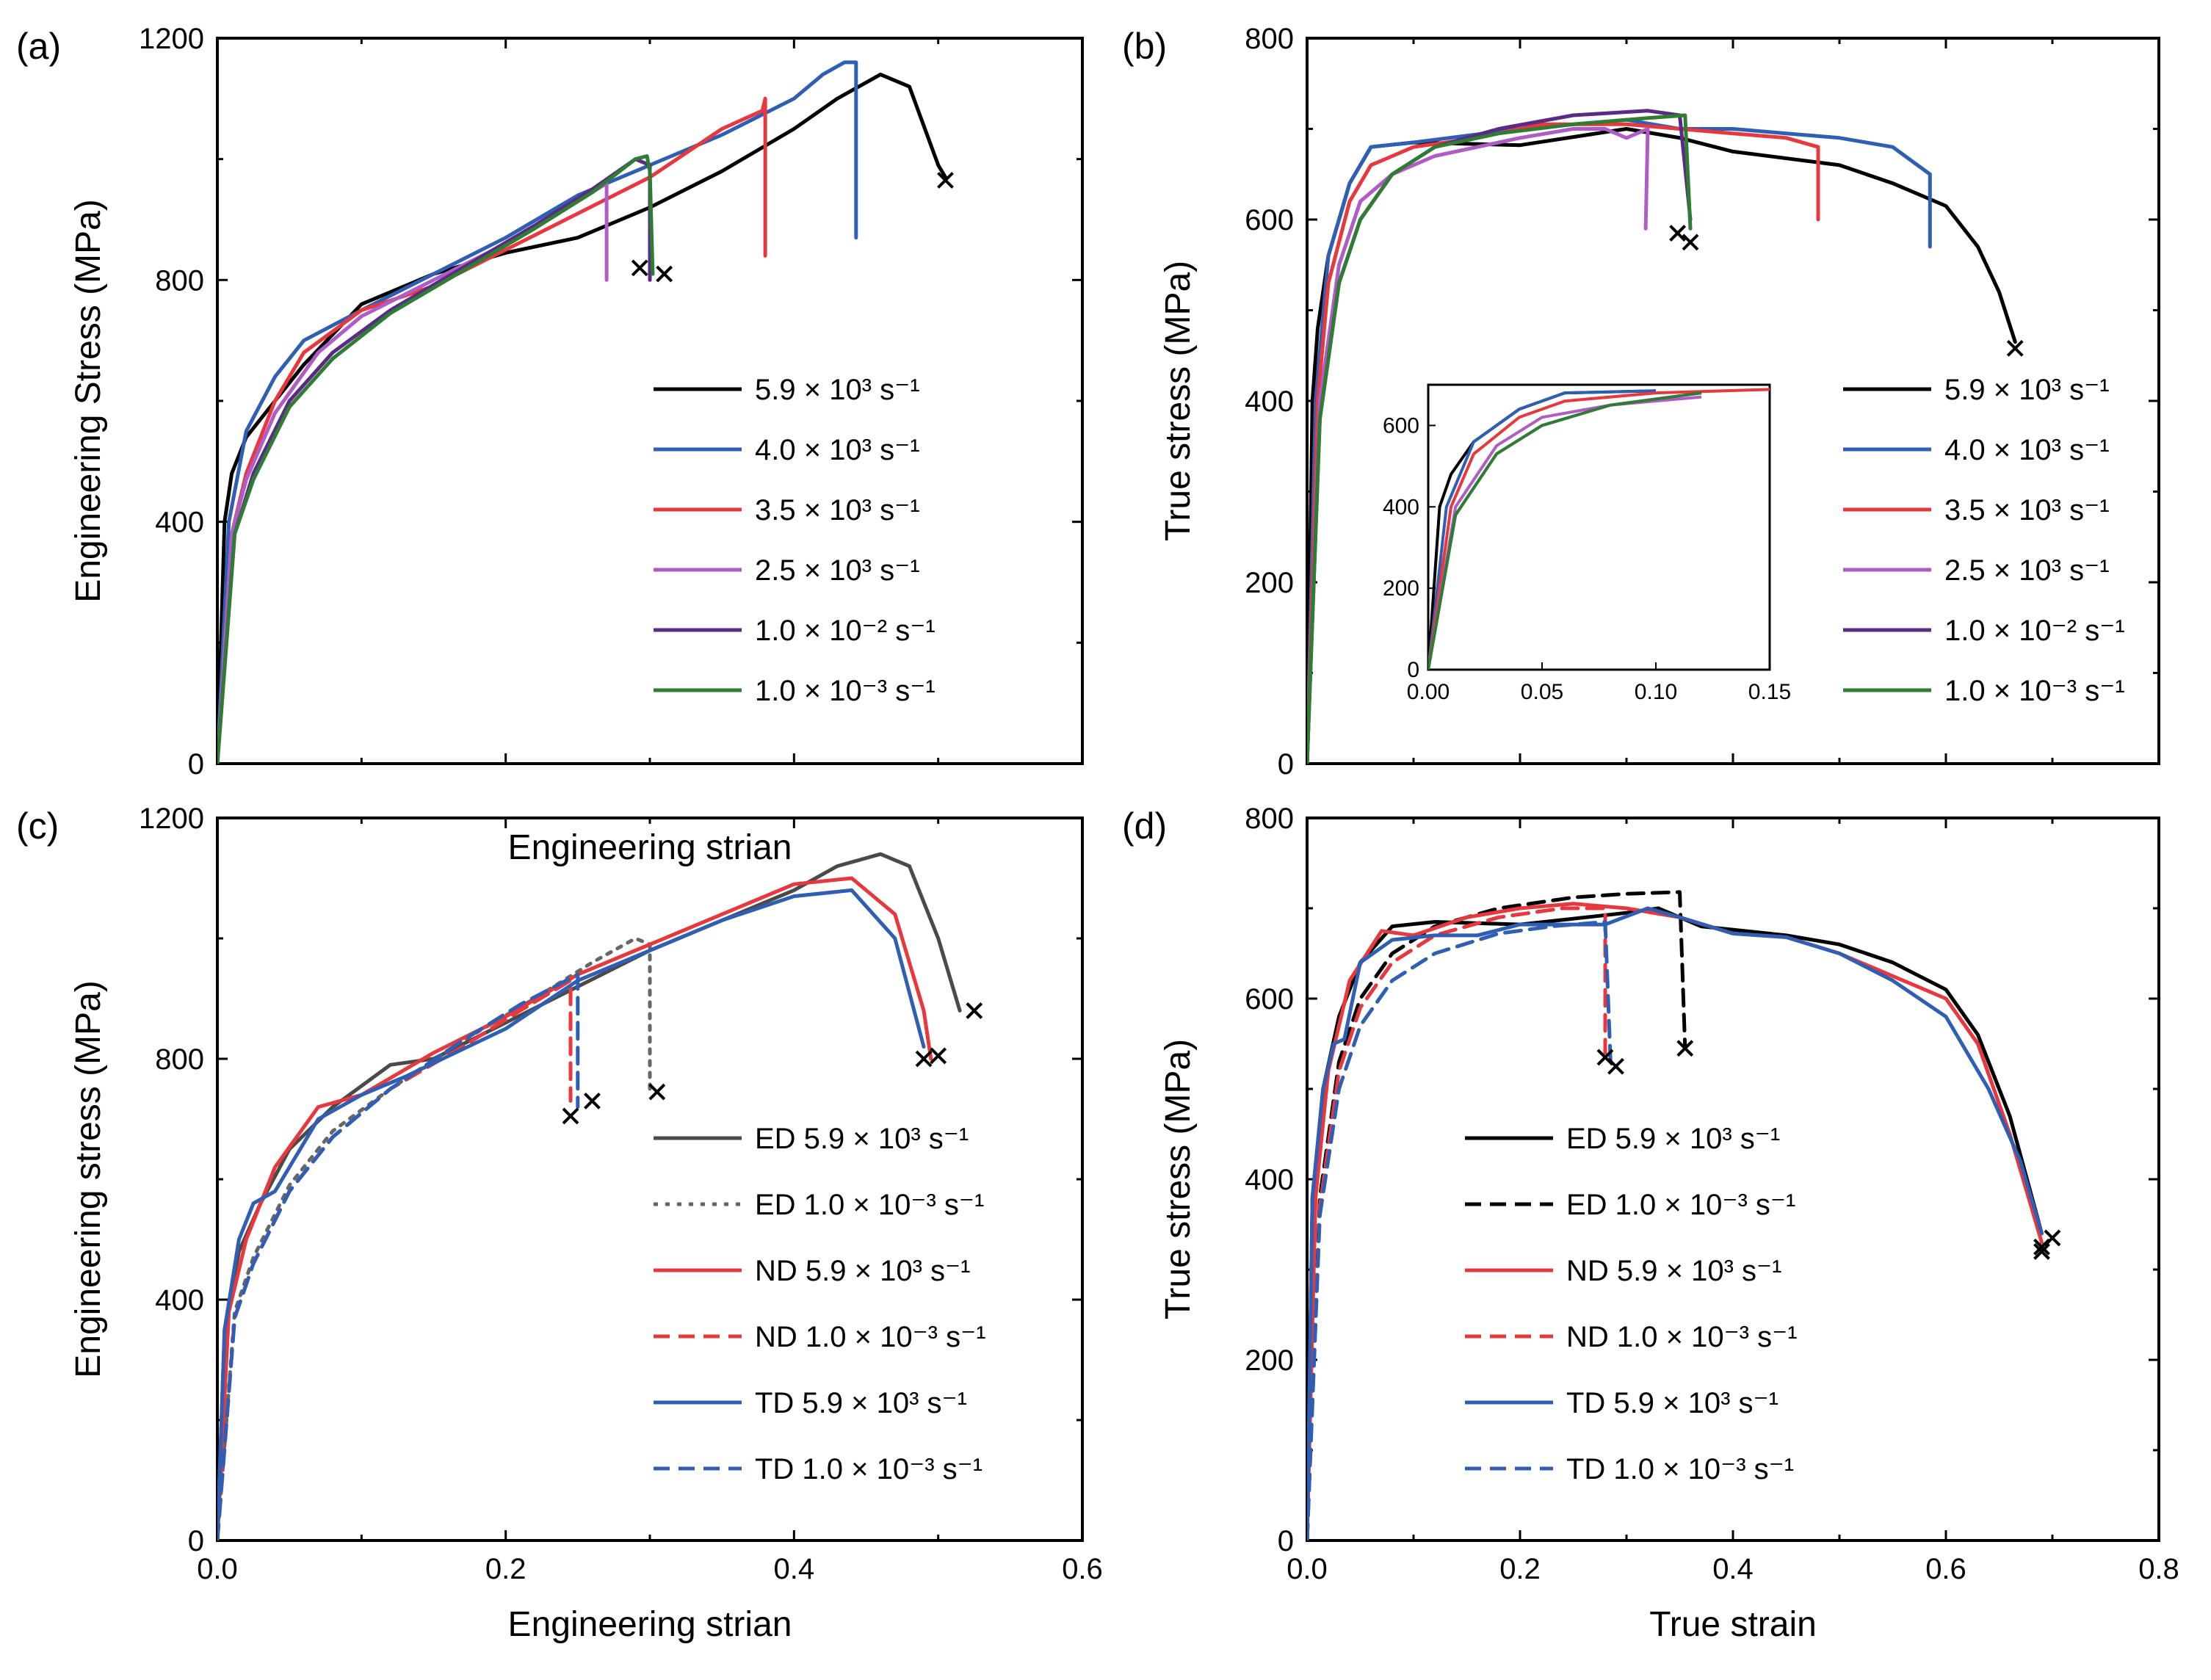 The image size is (2211, 1680). What do you see at coordinates (1733, 1624) in the screenshot?
I see `x-axis-title: True strain` at bounding box center [1733, 1624].